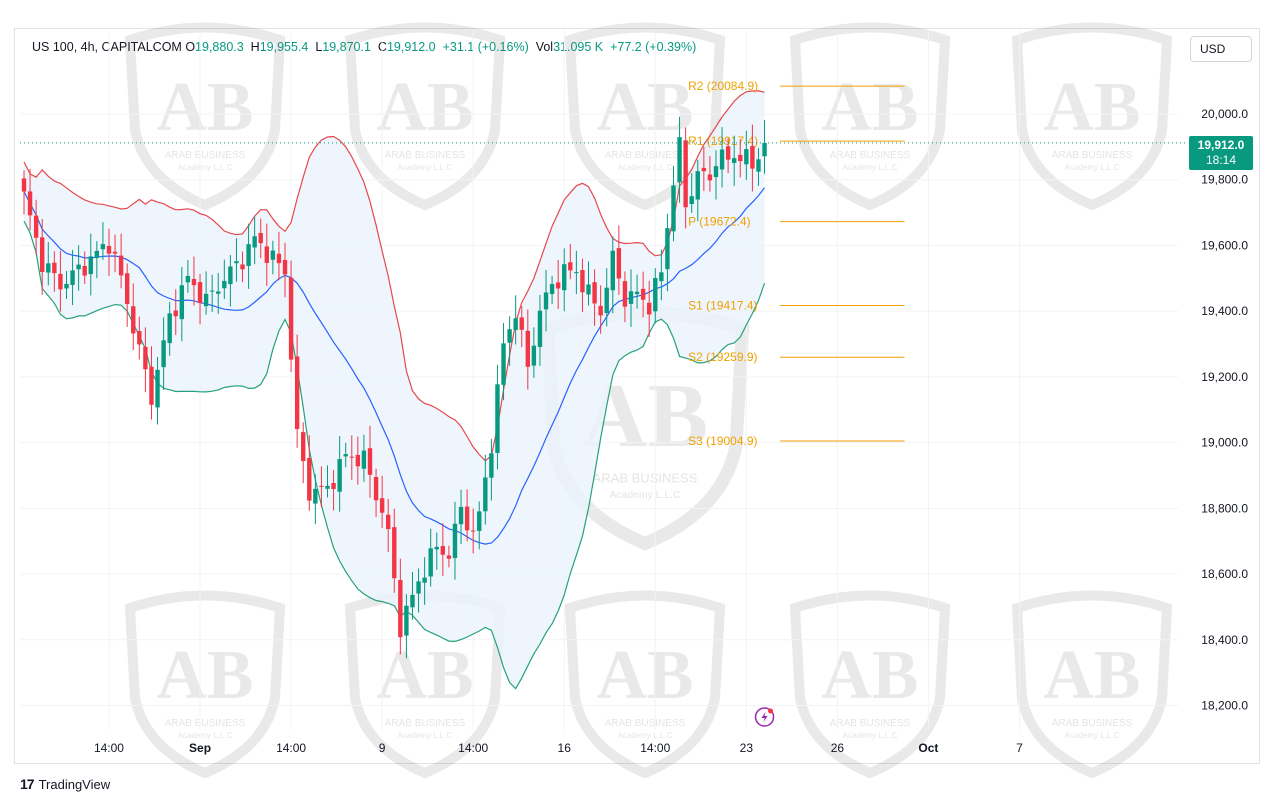  What do you see at coordinates (653, 47) in the screenshot?
I see `vol-change-value: +77.2 (+0.39%)` at bounding box center [653, 47].